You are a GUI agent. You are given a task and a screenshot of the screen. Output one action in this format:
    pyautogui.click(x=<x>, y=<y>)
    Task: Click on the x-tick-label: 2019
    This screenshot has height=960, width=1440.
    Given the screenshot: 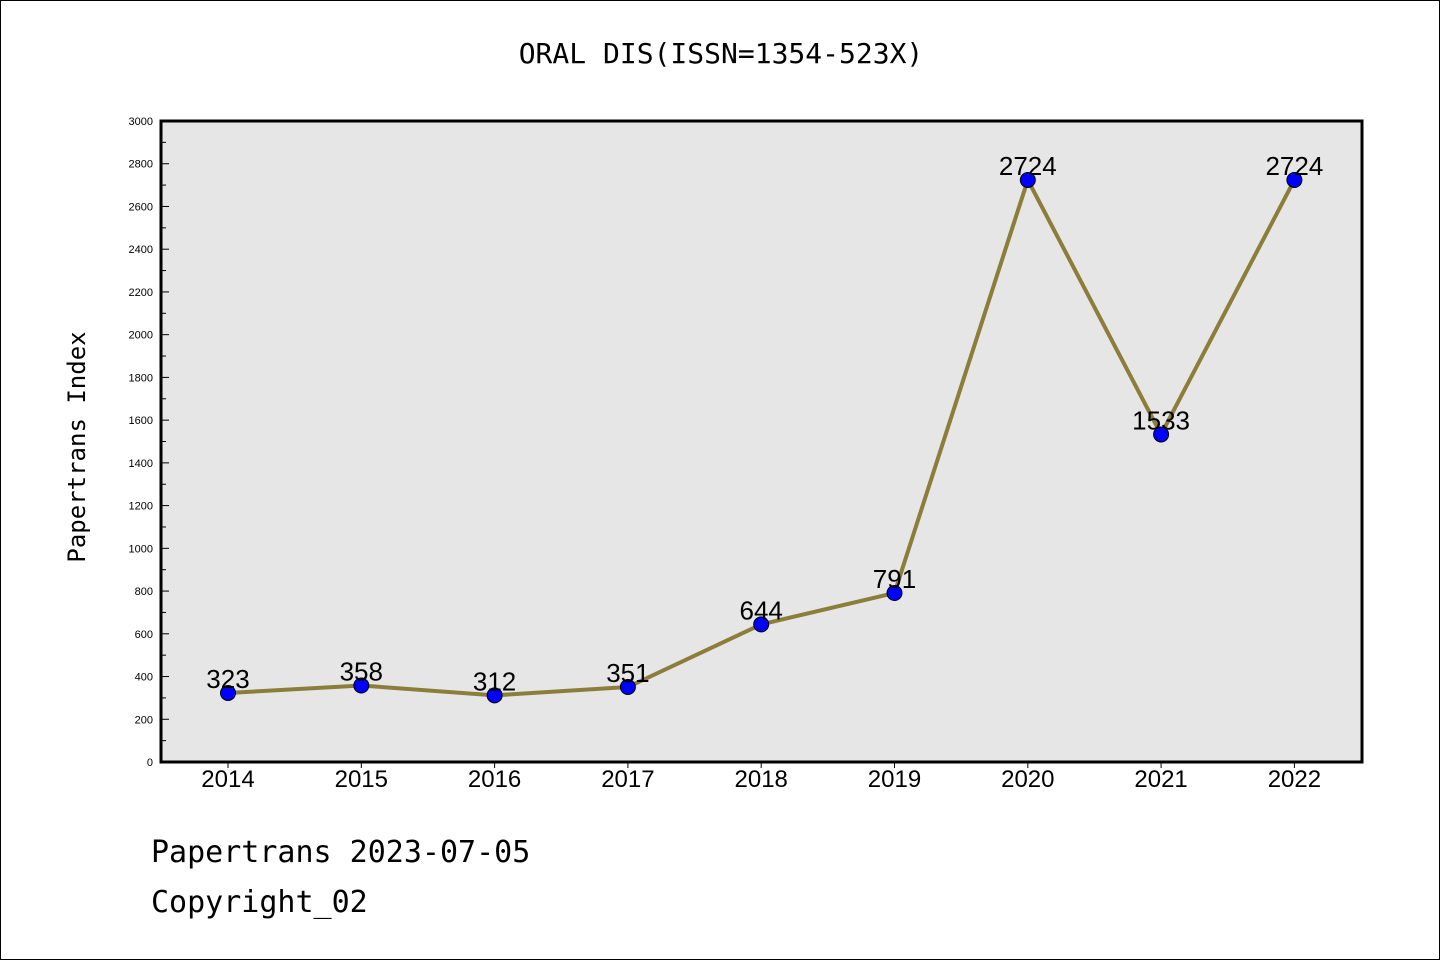 What is the action you would take?
    pyautogui.click(x=894, y=779)
    